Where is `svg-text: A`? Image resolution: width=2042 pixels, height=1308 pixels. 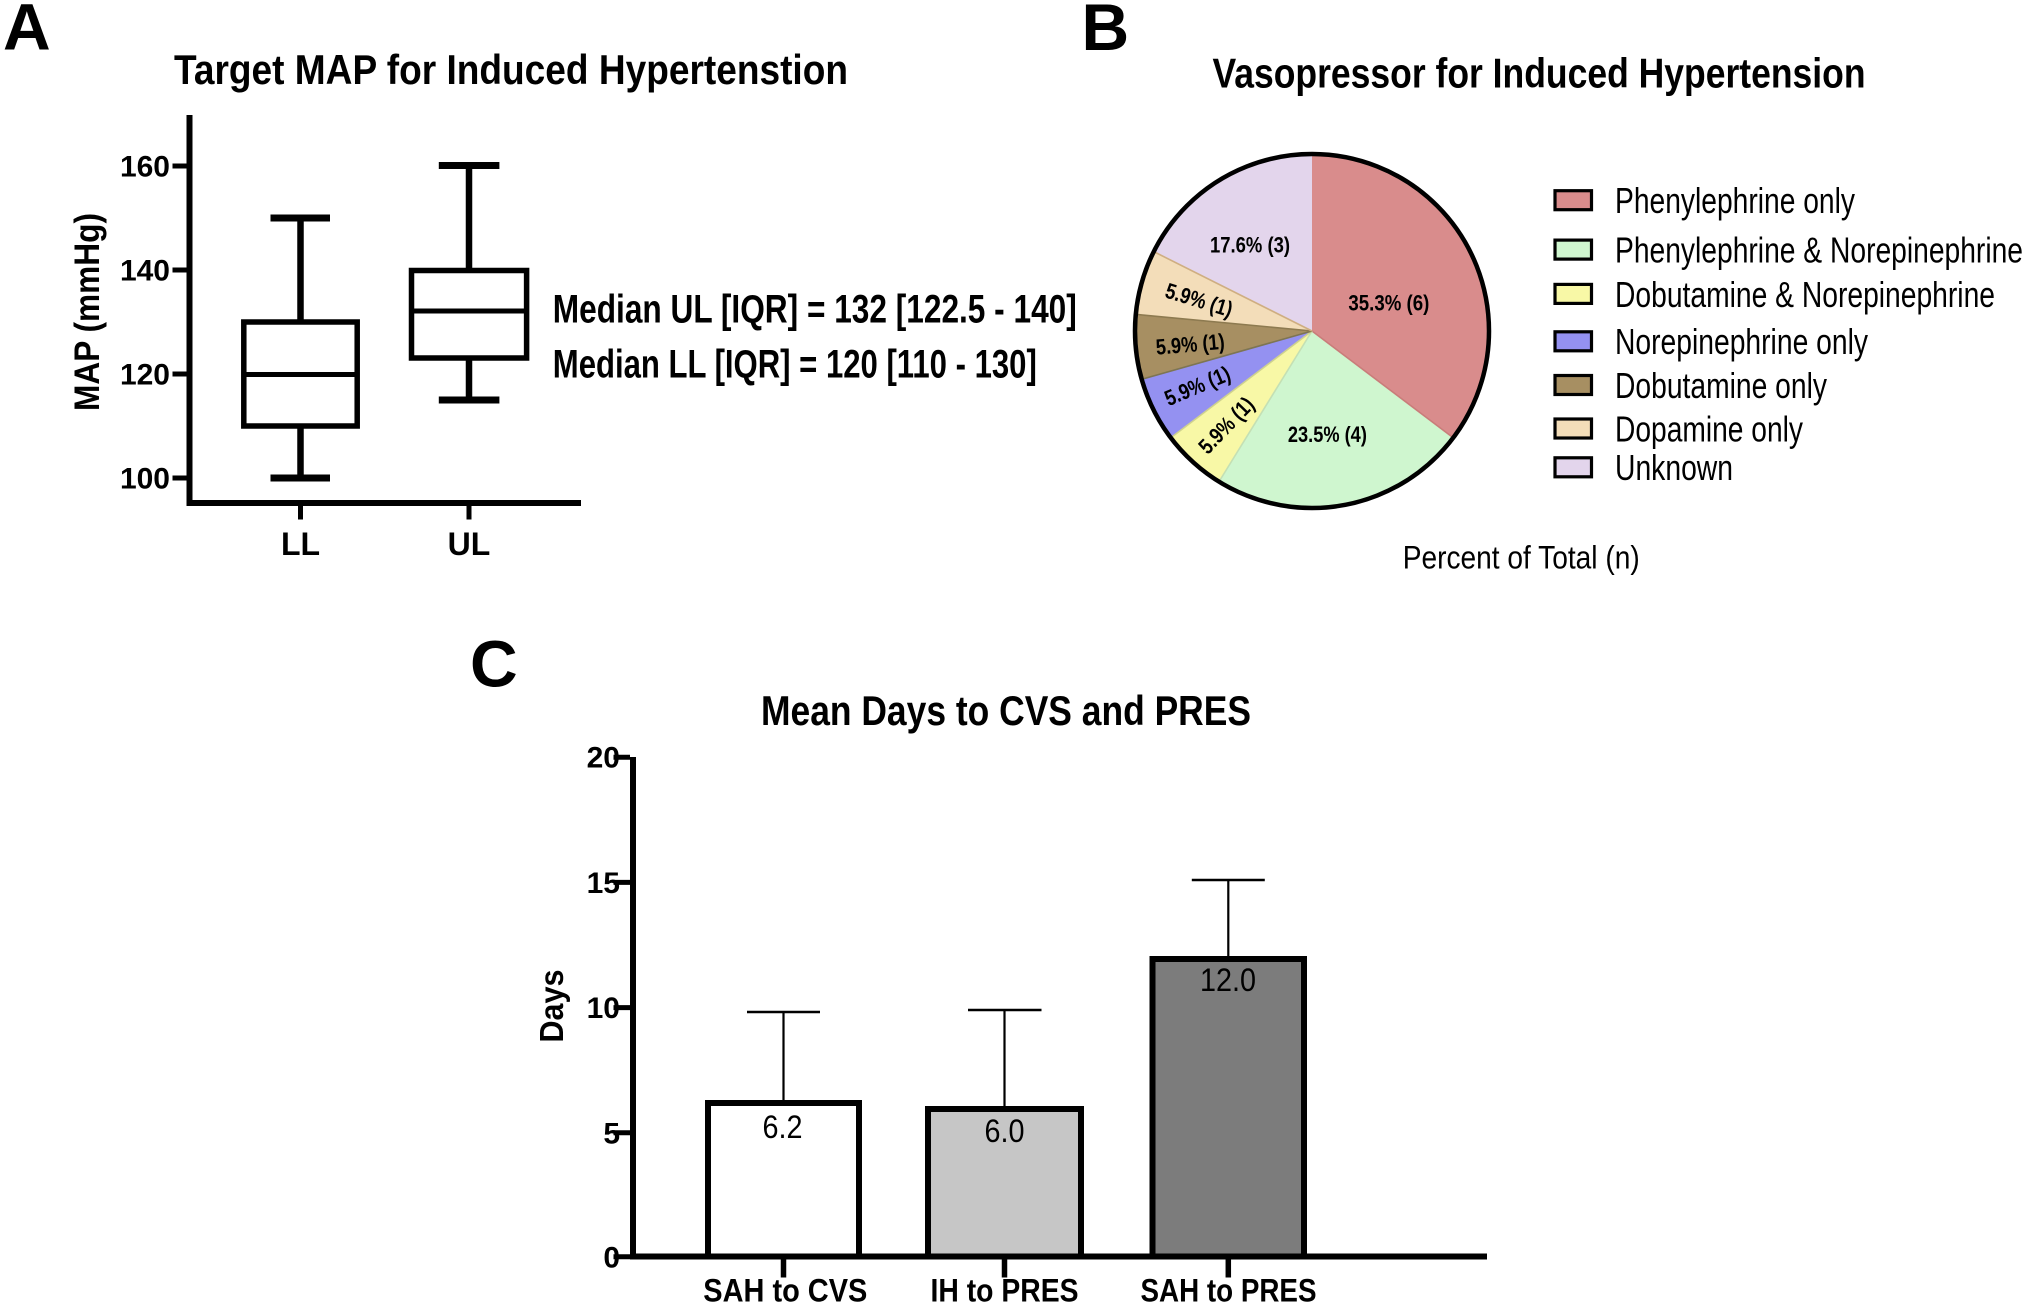
svg-text: A is located at coordinates (27, 32).